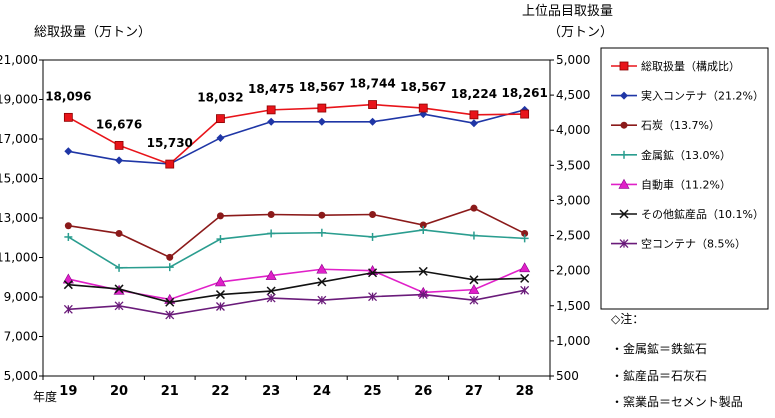 This screenshot has width=775, height=418. Describe the element at coordinates (677, 360) in the screenshot. I see `notes: ◇注： ・金属鉱＝鉄鉱石 ・鉱産品＝石灰石 ・窯業品＝セメント製品` at that location.